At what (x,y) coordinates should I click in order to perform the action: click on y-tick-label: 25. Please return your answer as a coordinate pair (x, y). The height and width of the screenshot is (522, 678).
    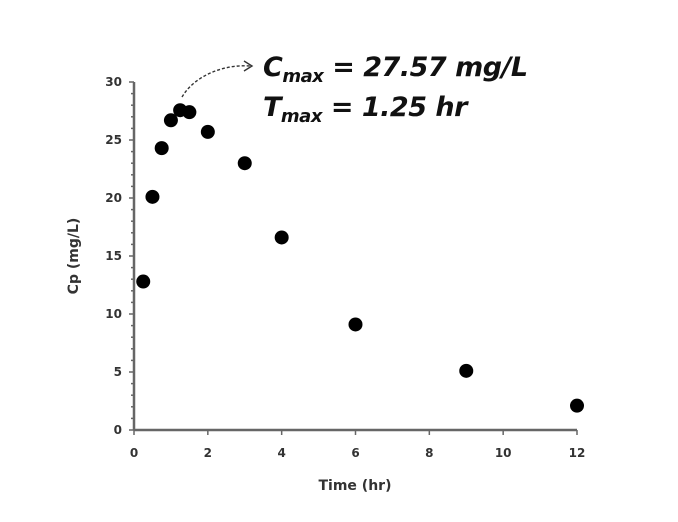
    Looking at the image, I should click on (113, 140).